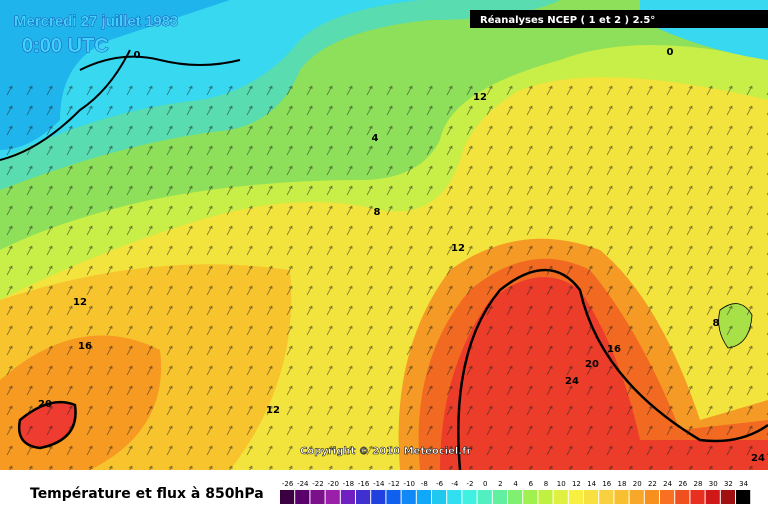  Describe the element at coordinates (698, 484) in the screenshot. I see `scale-label: 28` at that location.